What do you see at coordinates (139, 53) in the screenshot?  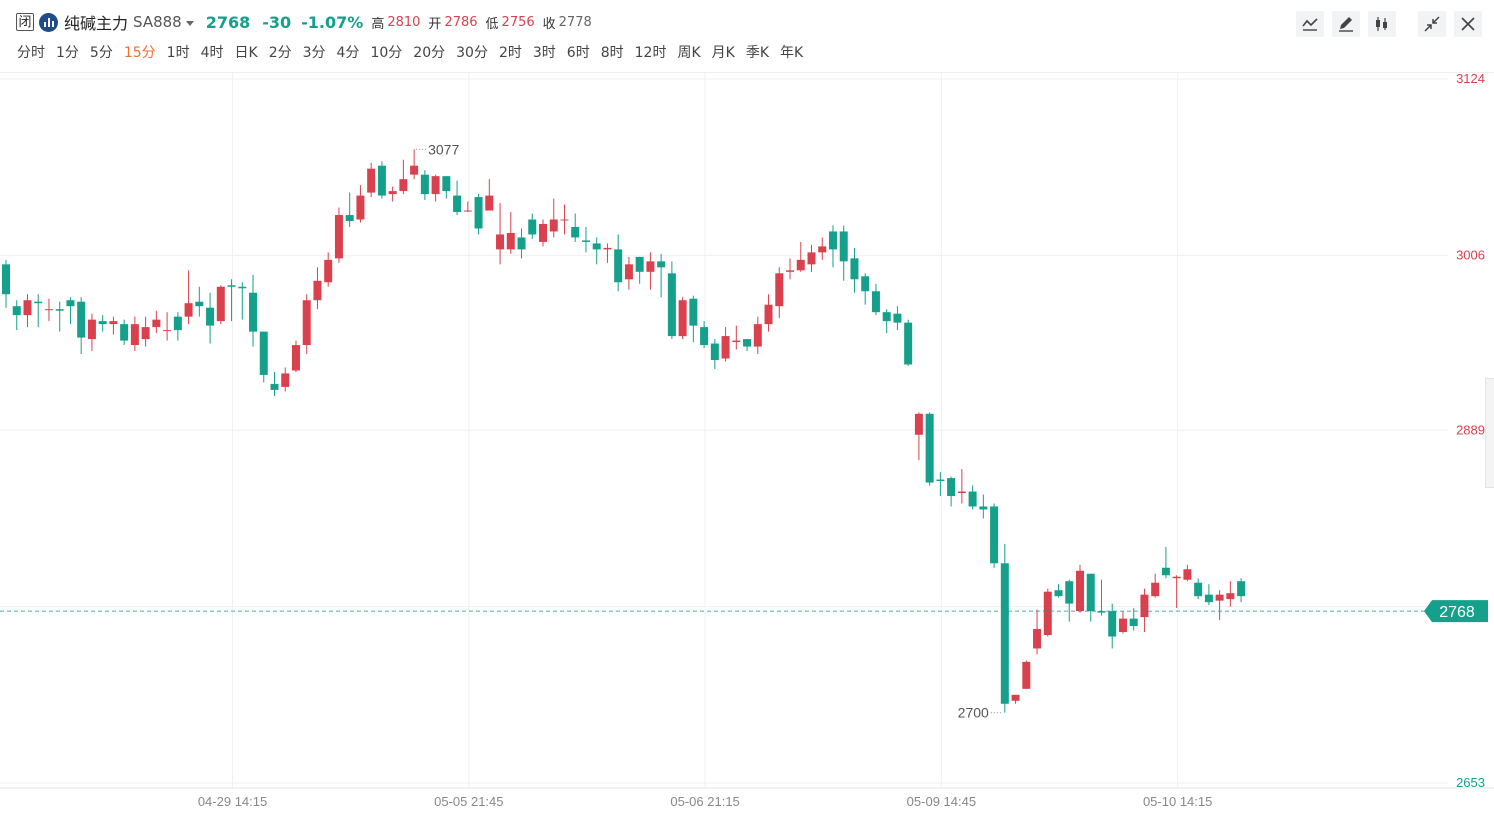 I see `period-tab: 15分` at bounding box center [139, 53].